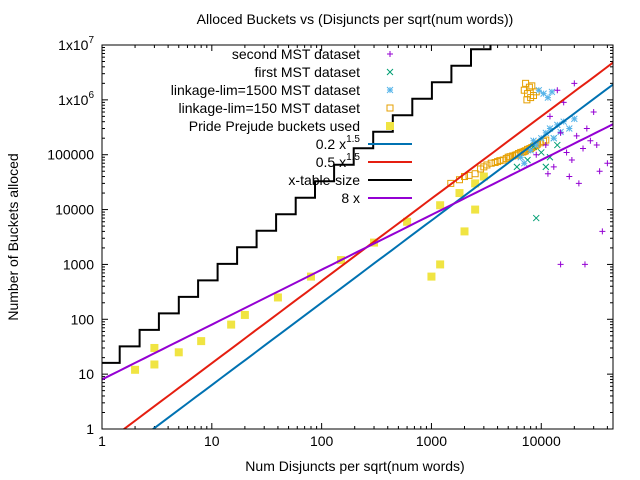 This screenshot has height=480, width=640. Describe the element at coordinates (541, 441) in the screenshot. I see `x-tick-label: 10000` at that location.